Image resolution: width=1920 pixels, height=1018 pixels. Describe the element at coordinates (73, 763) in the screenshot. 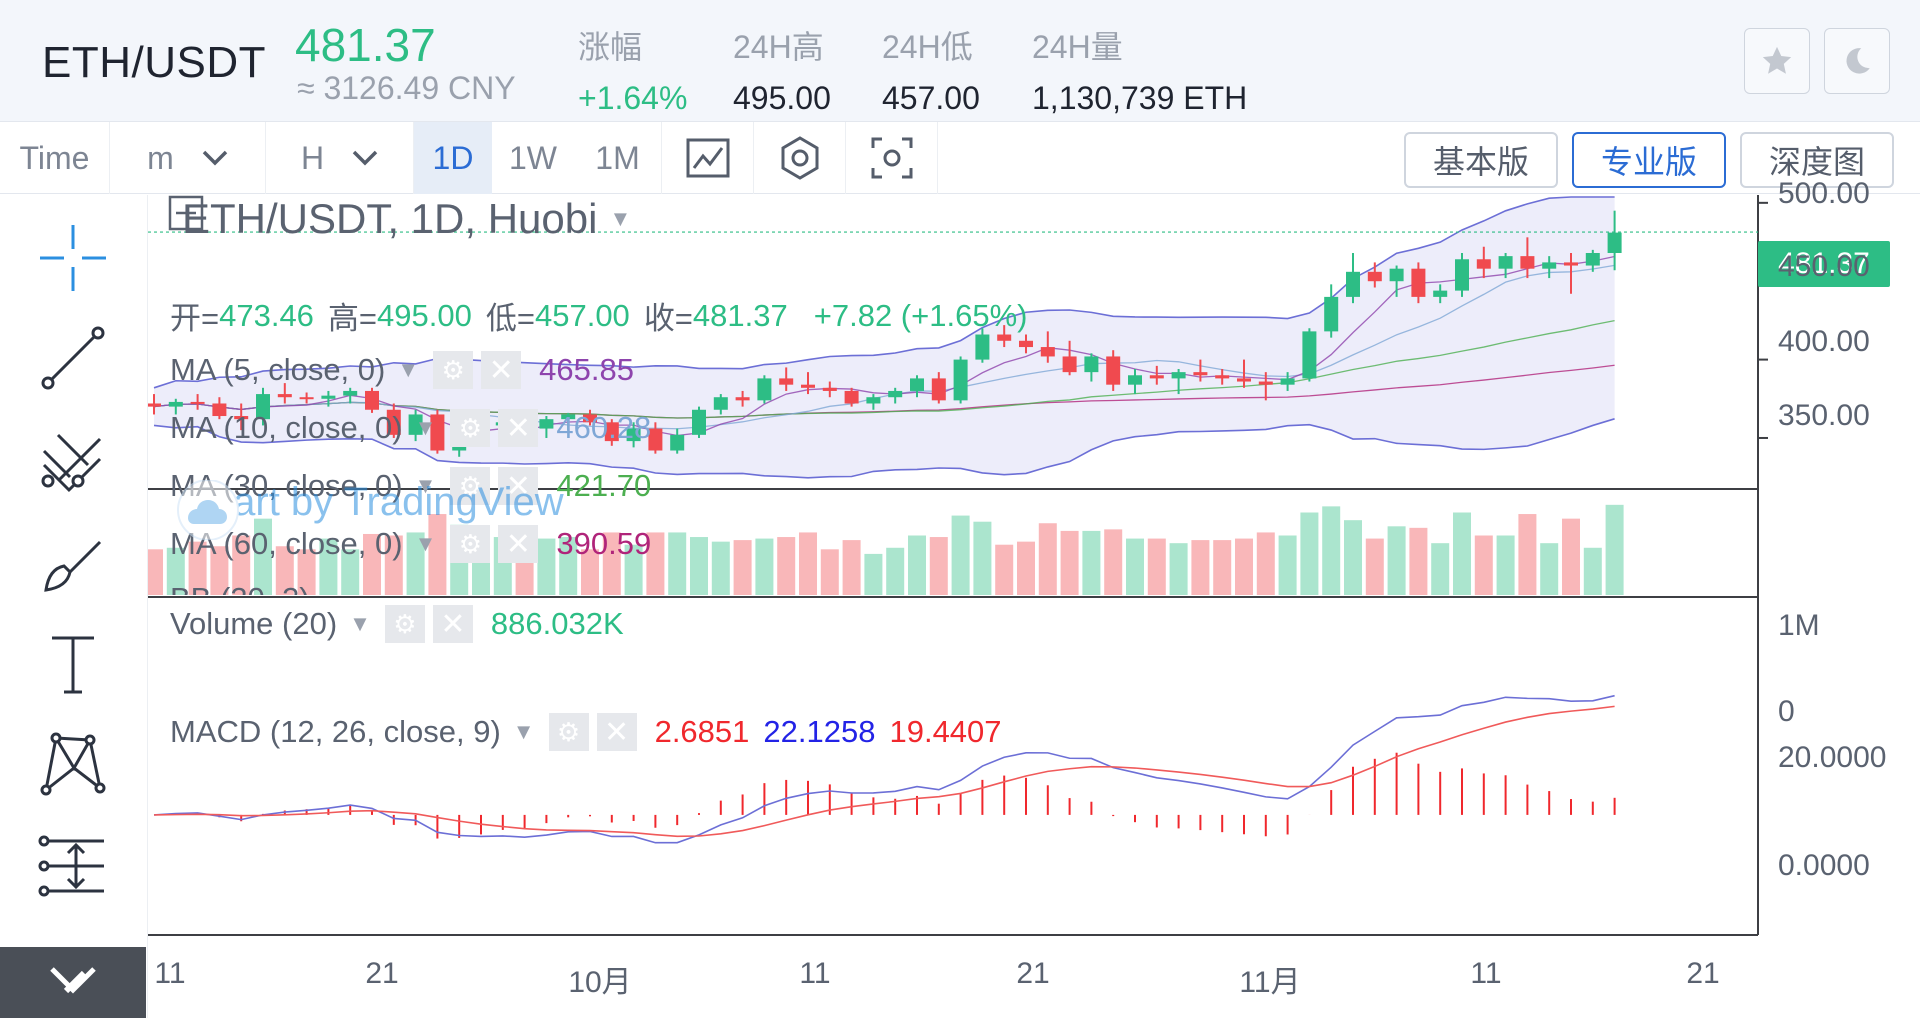

I see `pattern-tool` at that location.